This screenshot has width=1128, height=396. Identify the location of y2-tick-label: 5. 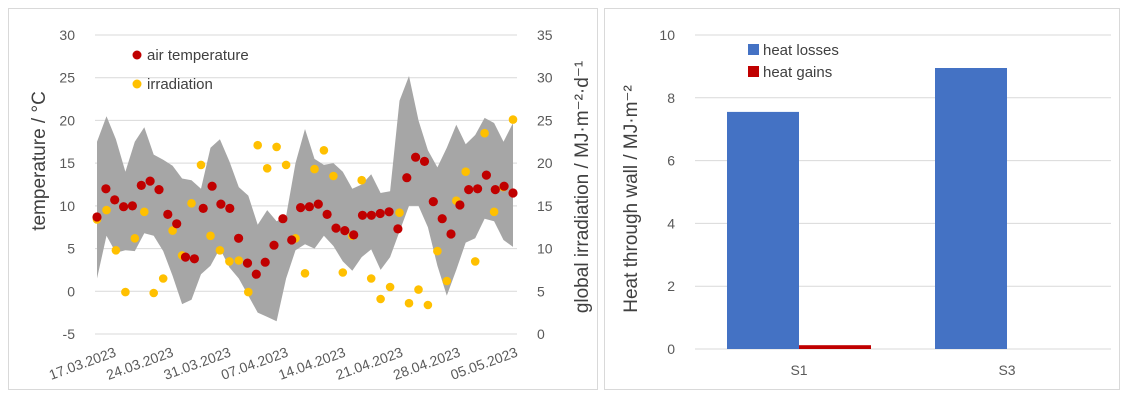
(541, 291).